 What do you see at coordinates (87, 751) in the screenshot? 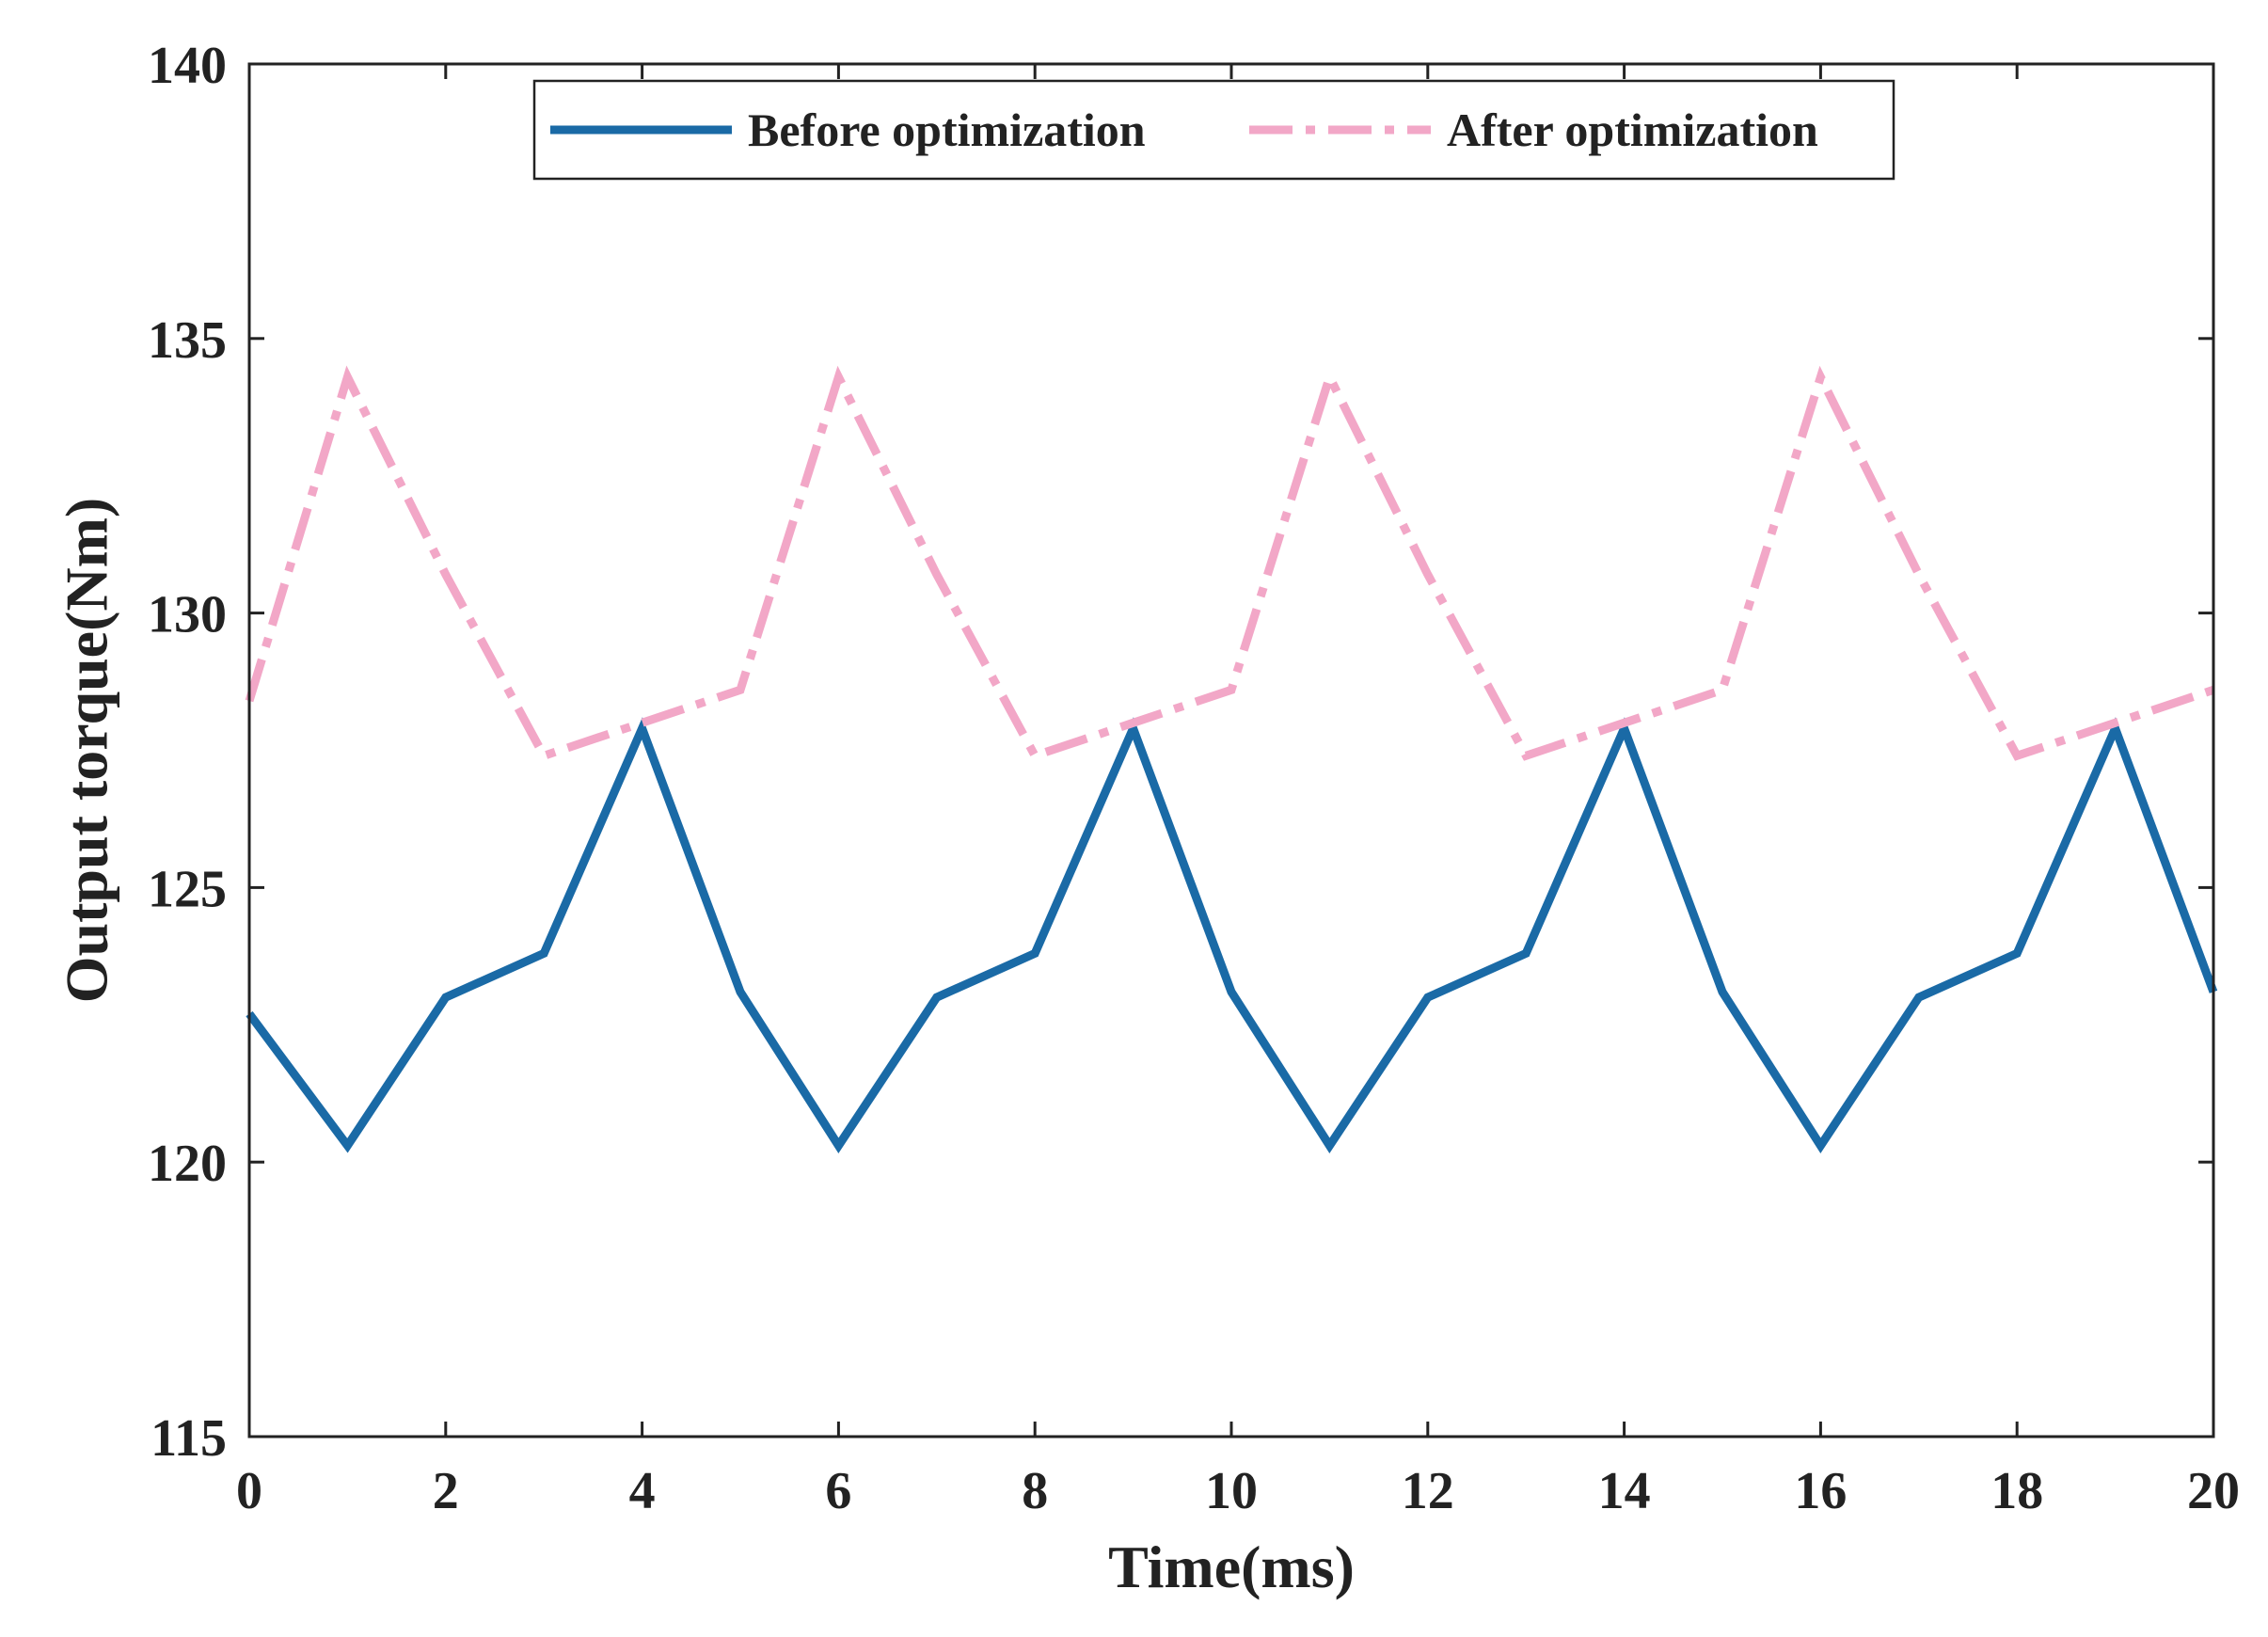
I see `y-axis-title: Output torque(Nm)` at bounding box center [87, 751].